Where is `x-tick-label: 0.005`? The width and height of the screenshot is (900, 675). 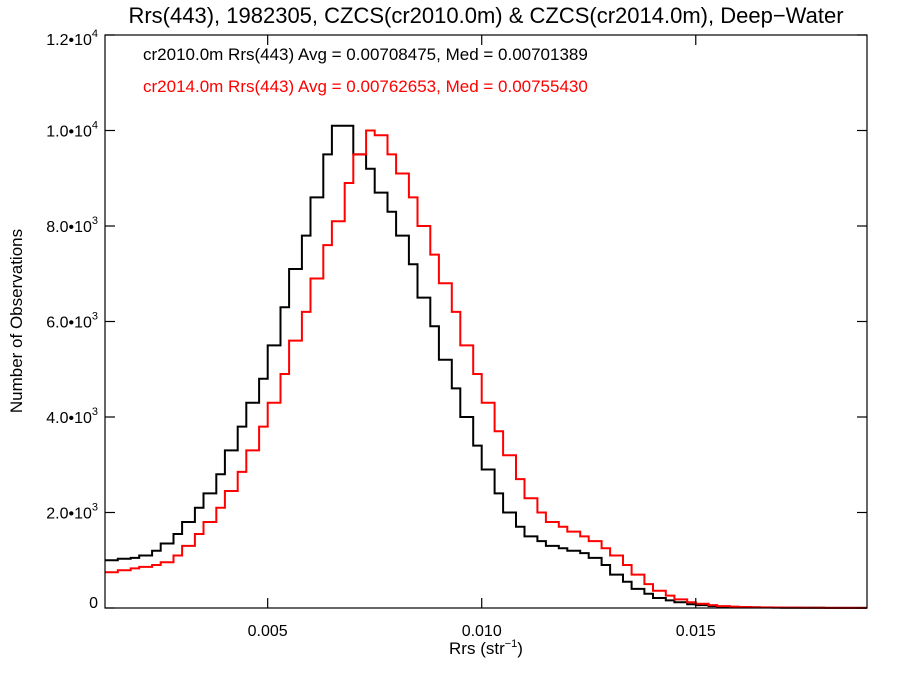 x-tick-label: 0.005 is located at coordinates (268, 631).